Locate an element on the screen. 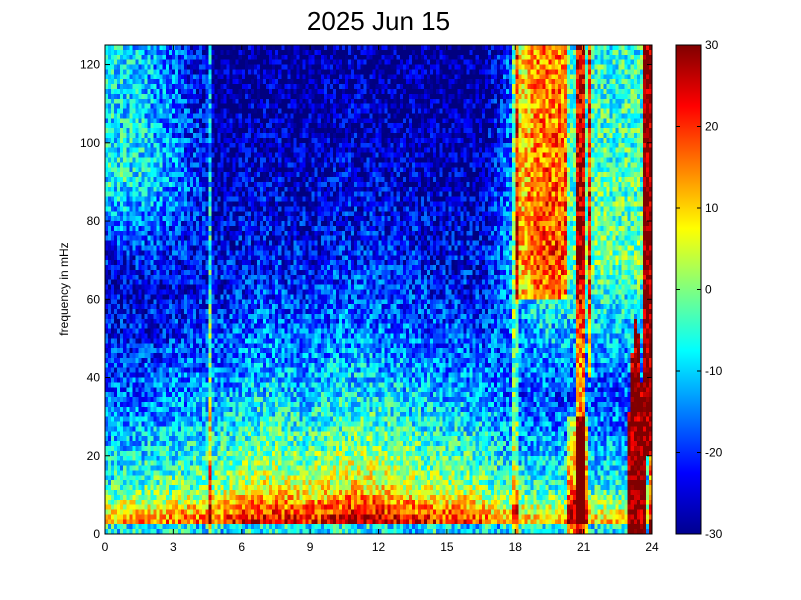  x-tick-label: 18 is located at coordinates (516, 547).